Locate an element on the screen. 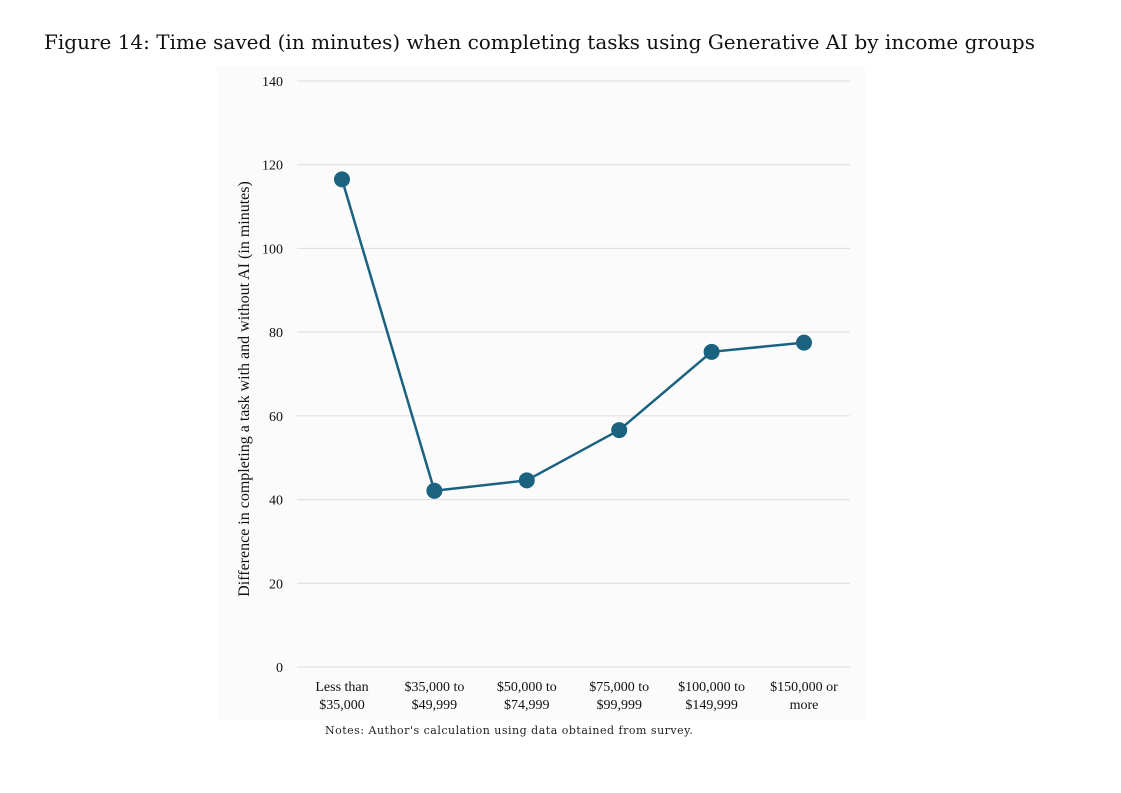 The image size is (1121, 793). y-tick-label: 80 is located at coordinates (276, 333).